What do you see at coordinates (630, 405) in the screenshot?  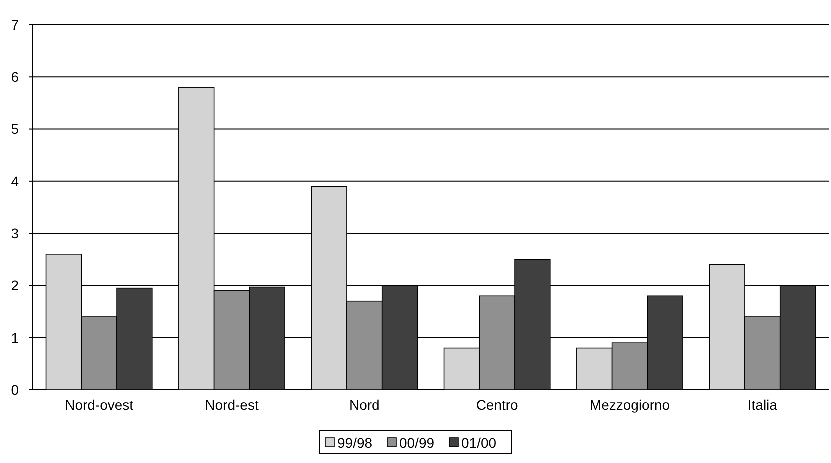 I see `x-tick-label: Mezzogiorno` at bounding box center [630, 405].